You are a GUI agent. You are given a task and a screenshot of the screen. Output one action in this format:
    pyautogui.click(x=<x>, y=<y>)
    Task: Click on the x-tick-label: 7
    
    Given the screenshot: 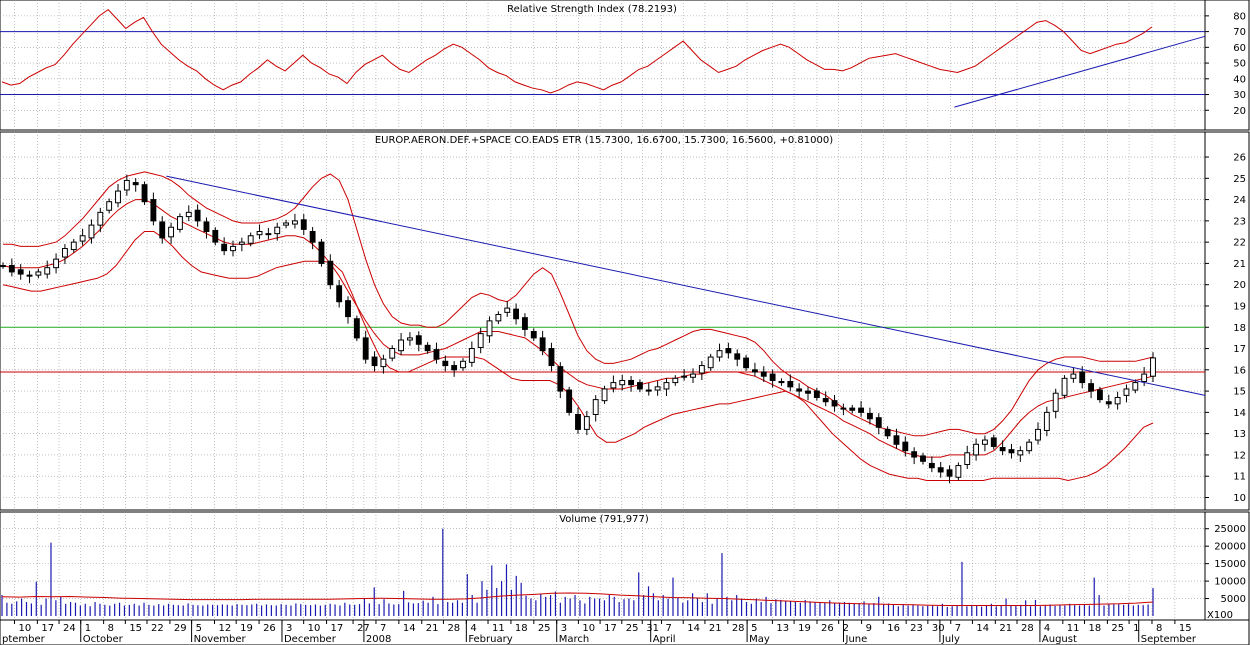 What is the action you would take?
    pyautogui.click(x=383, y=628)
    